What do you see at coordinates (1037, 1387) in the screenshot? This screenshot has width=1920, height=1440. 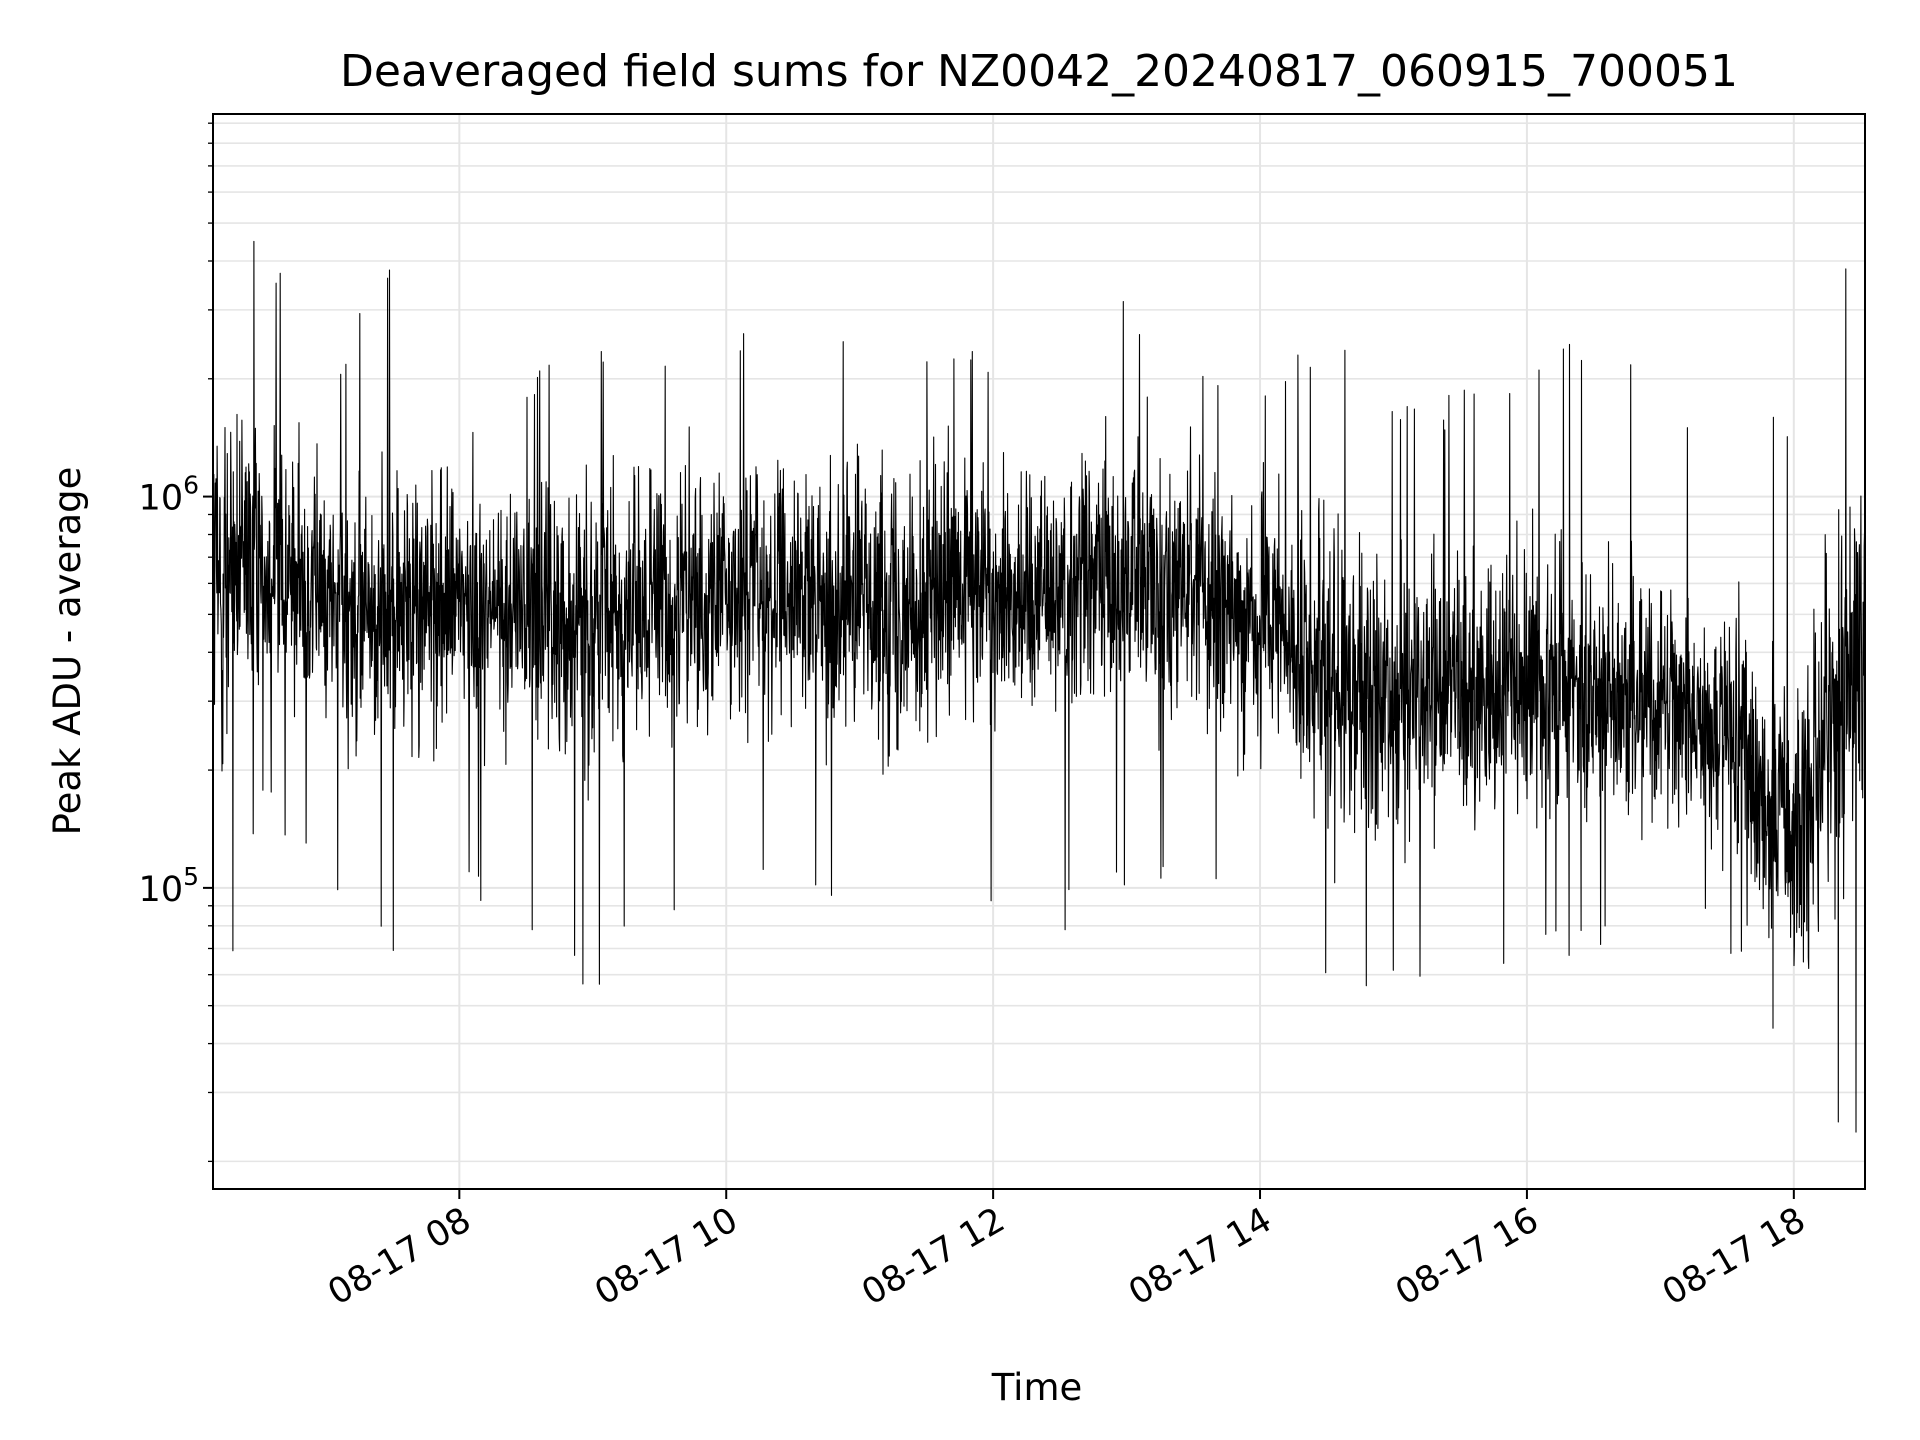 I see `x-axis-label: Time` at bounding box center [1037, 1387].